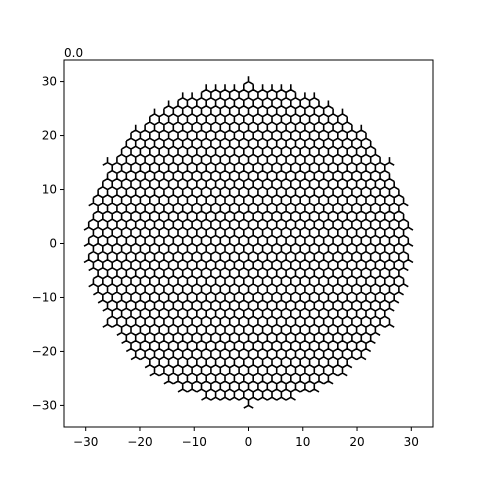 This screenshot has width=480, height=480. Describe the element at coordinates (302, 442) in the screenshot. I see `x-tick-label: 10` at that location.